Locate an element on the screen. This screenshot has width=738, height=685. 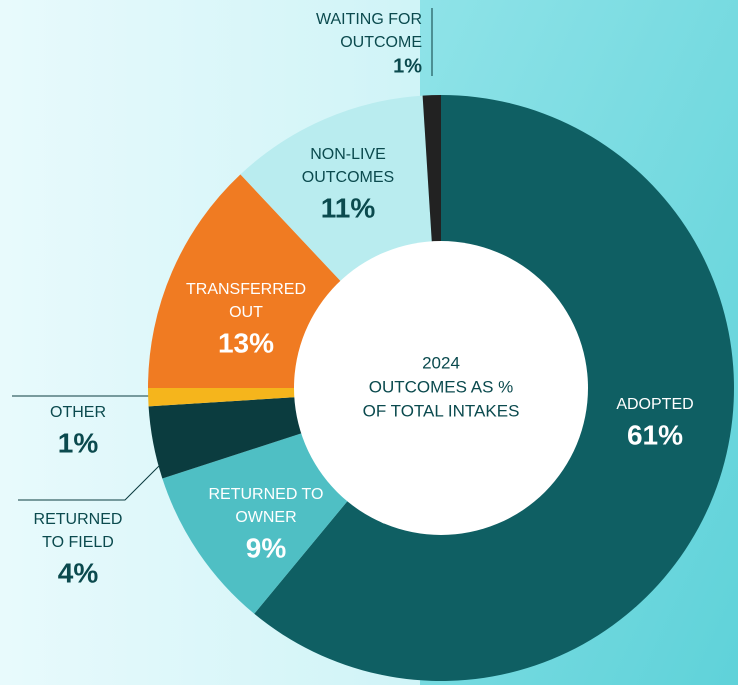
value-label: 13% is located at coordinates (246, 342).